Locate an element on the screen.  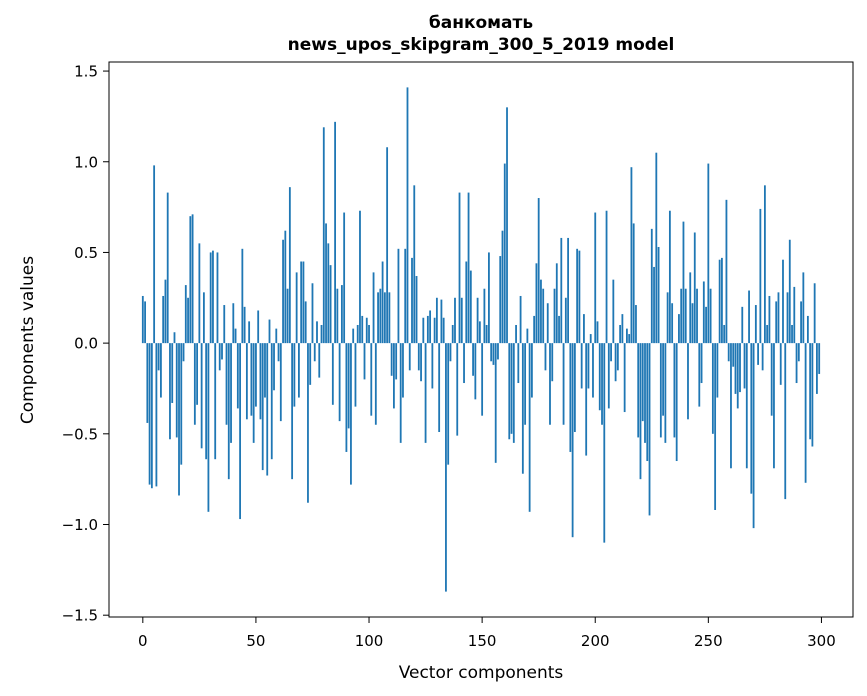
y-axis-label: Components values is located at coordinates (28, 340).